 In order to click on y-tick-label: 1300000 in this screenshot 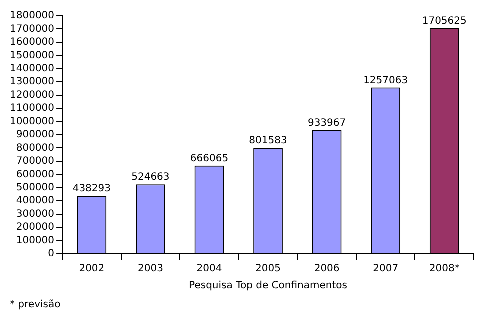, I will do `click(32, 82)`.